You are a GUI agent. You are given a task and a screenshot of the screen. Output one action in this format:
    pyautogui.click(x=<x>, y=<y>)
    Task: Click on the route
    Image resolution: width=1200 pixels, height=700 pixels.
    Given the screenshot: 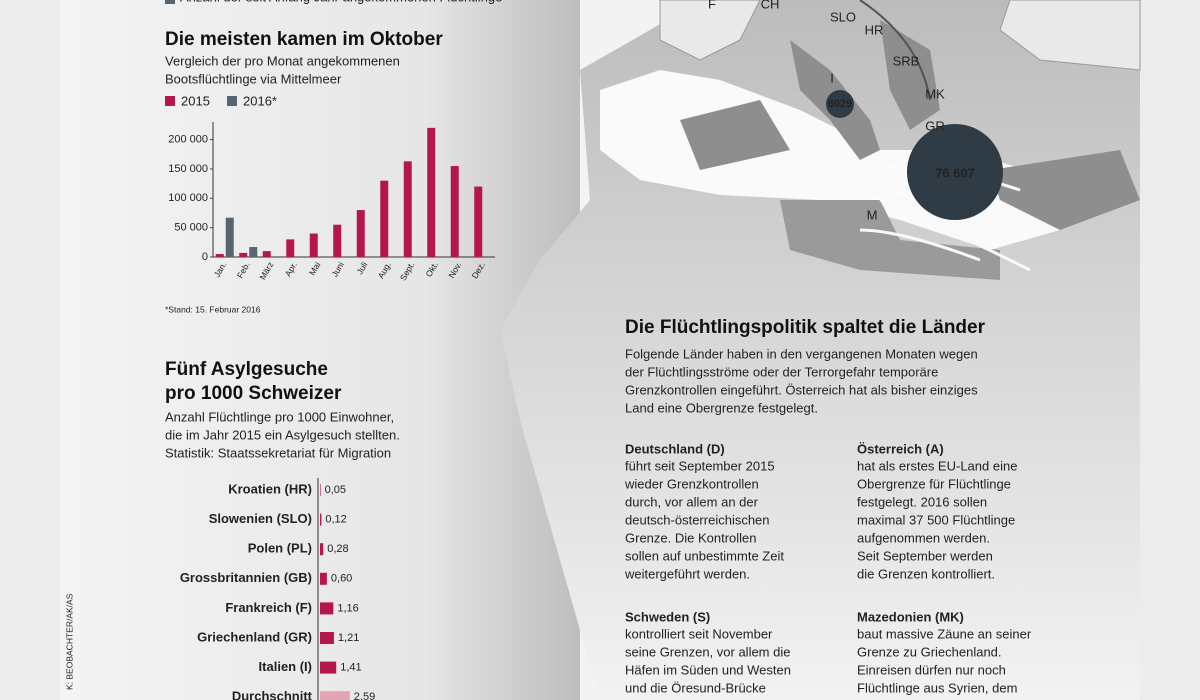 What is the action you would take?
    pyautogui.click(x=895, y=50)
    